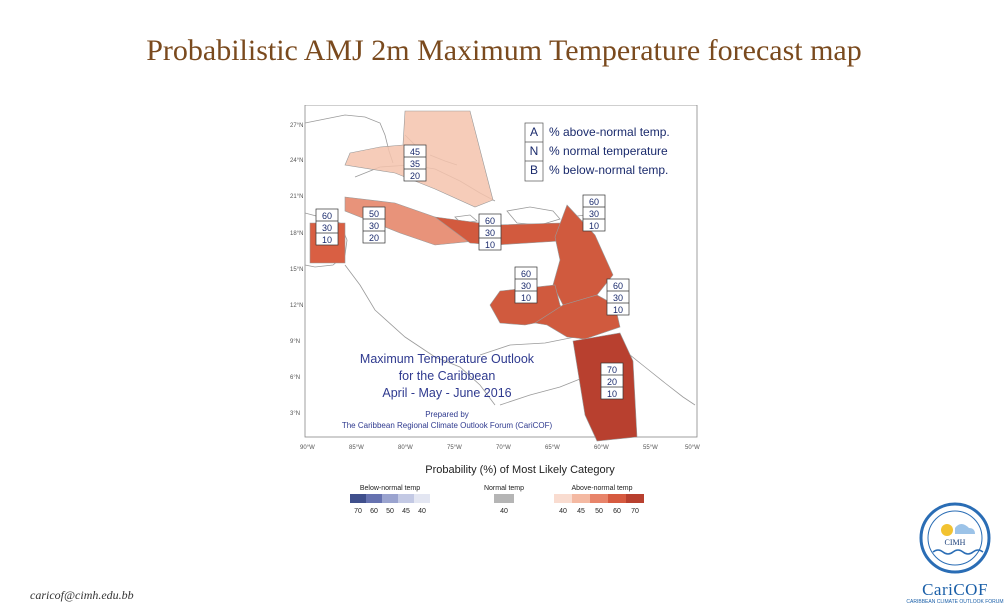  I want to click on prob-box: 50 30 20, so click(374, 225).